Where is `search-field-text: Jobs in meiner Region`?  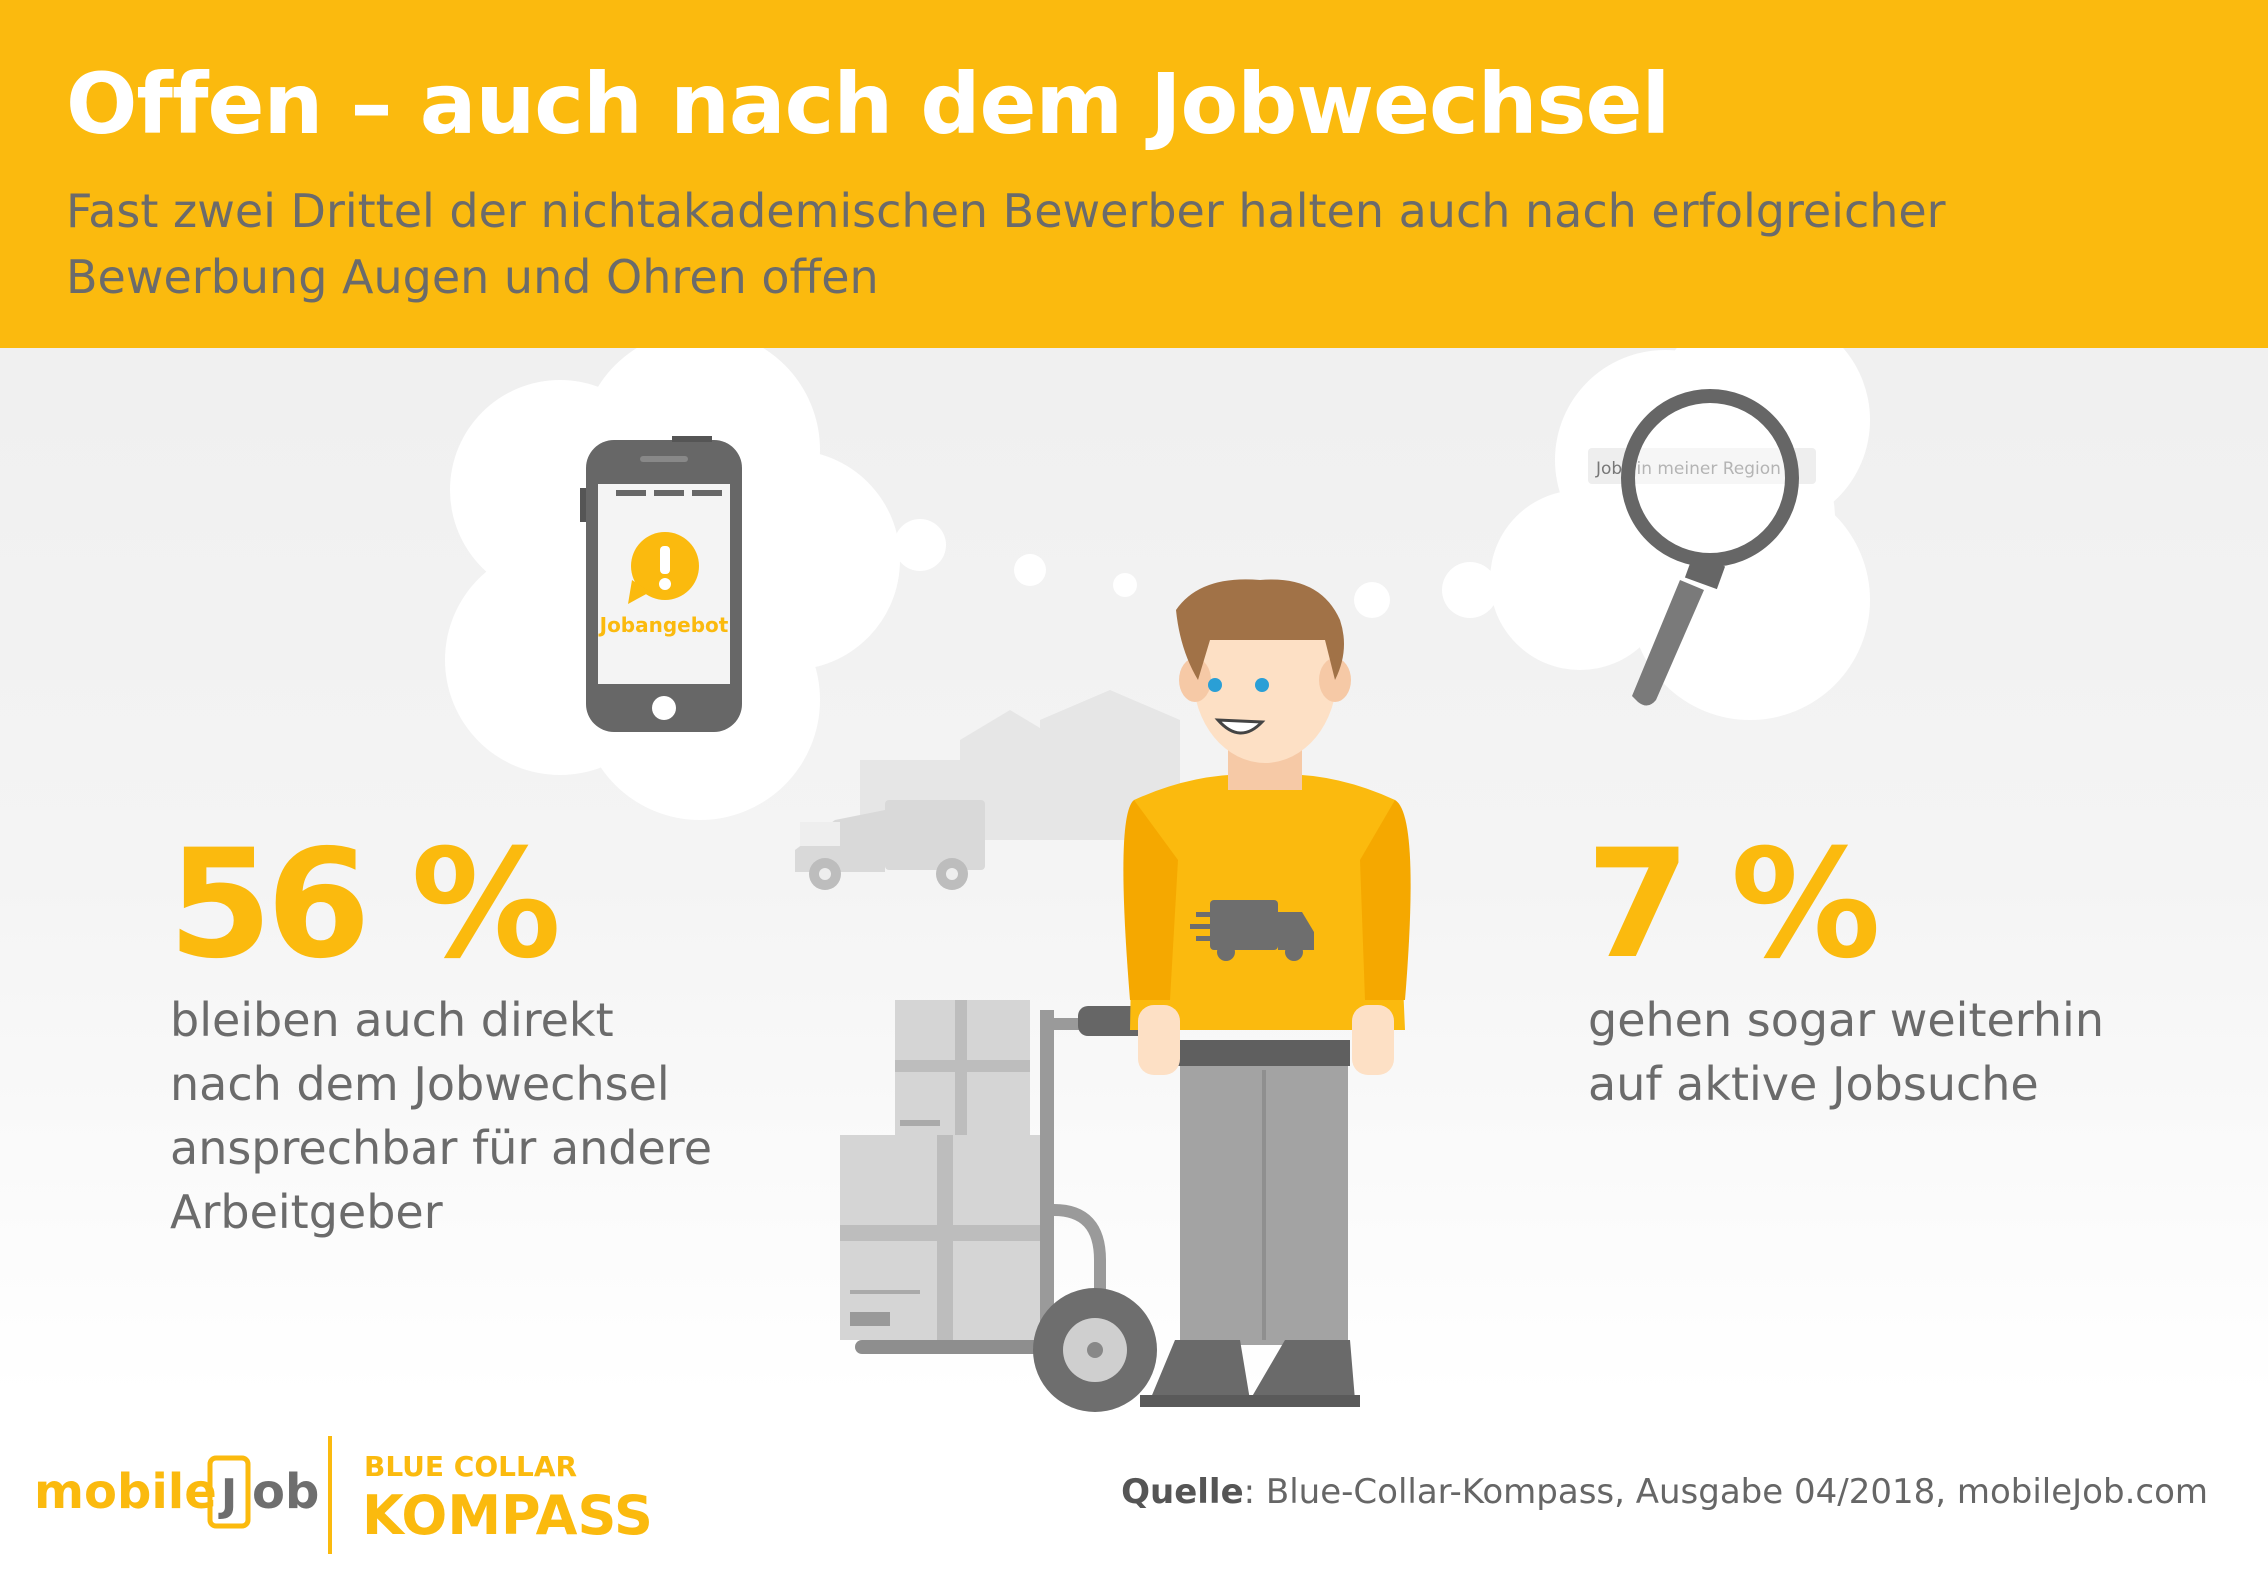 search-field-text: Jobs in meiner Region is located at coordinates (1688, 469).